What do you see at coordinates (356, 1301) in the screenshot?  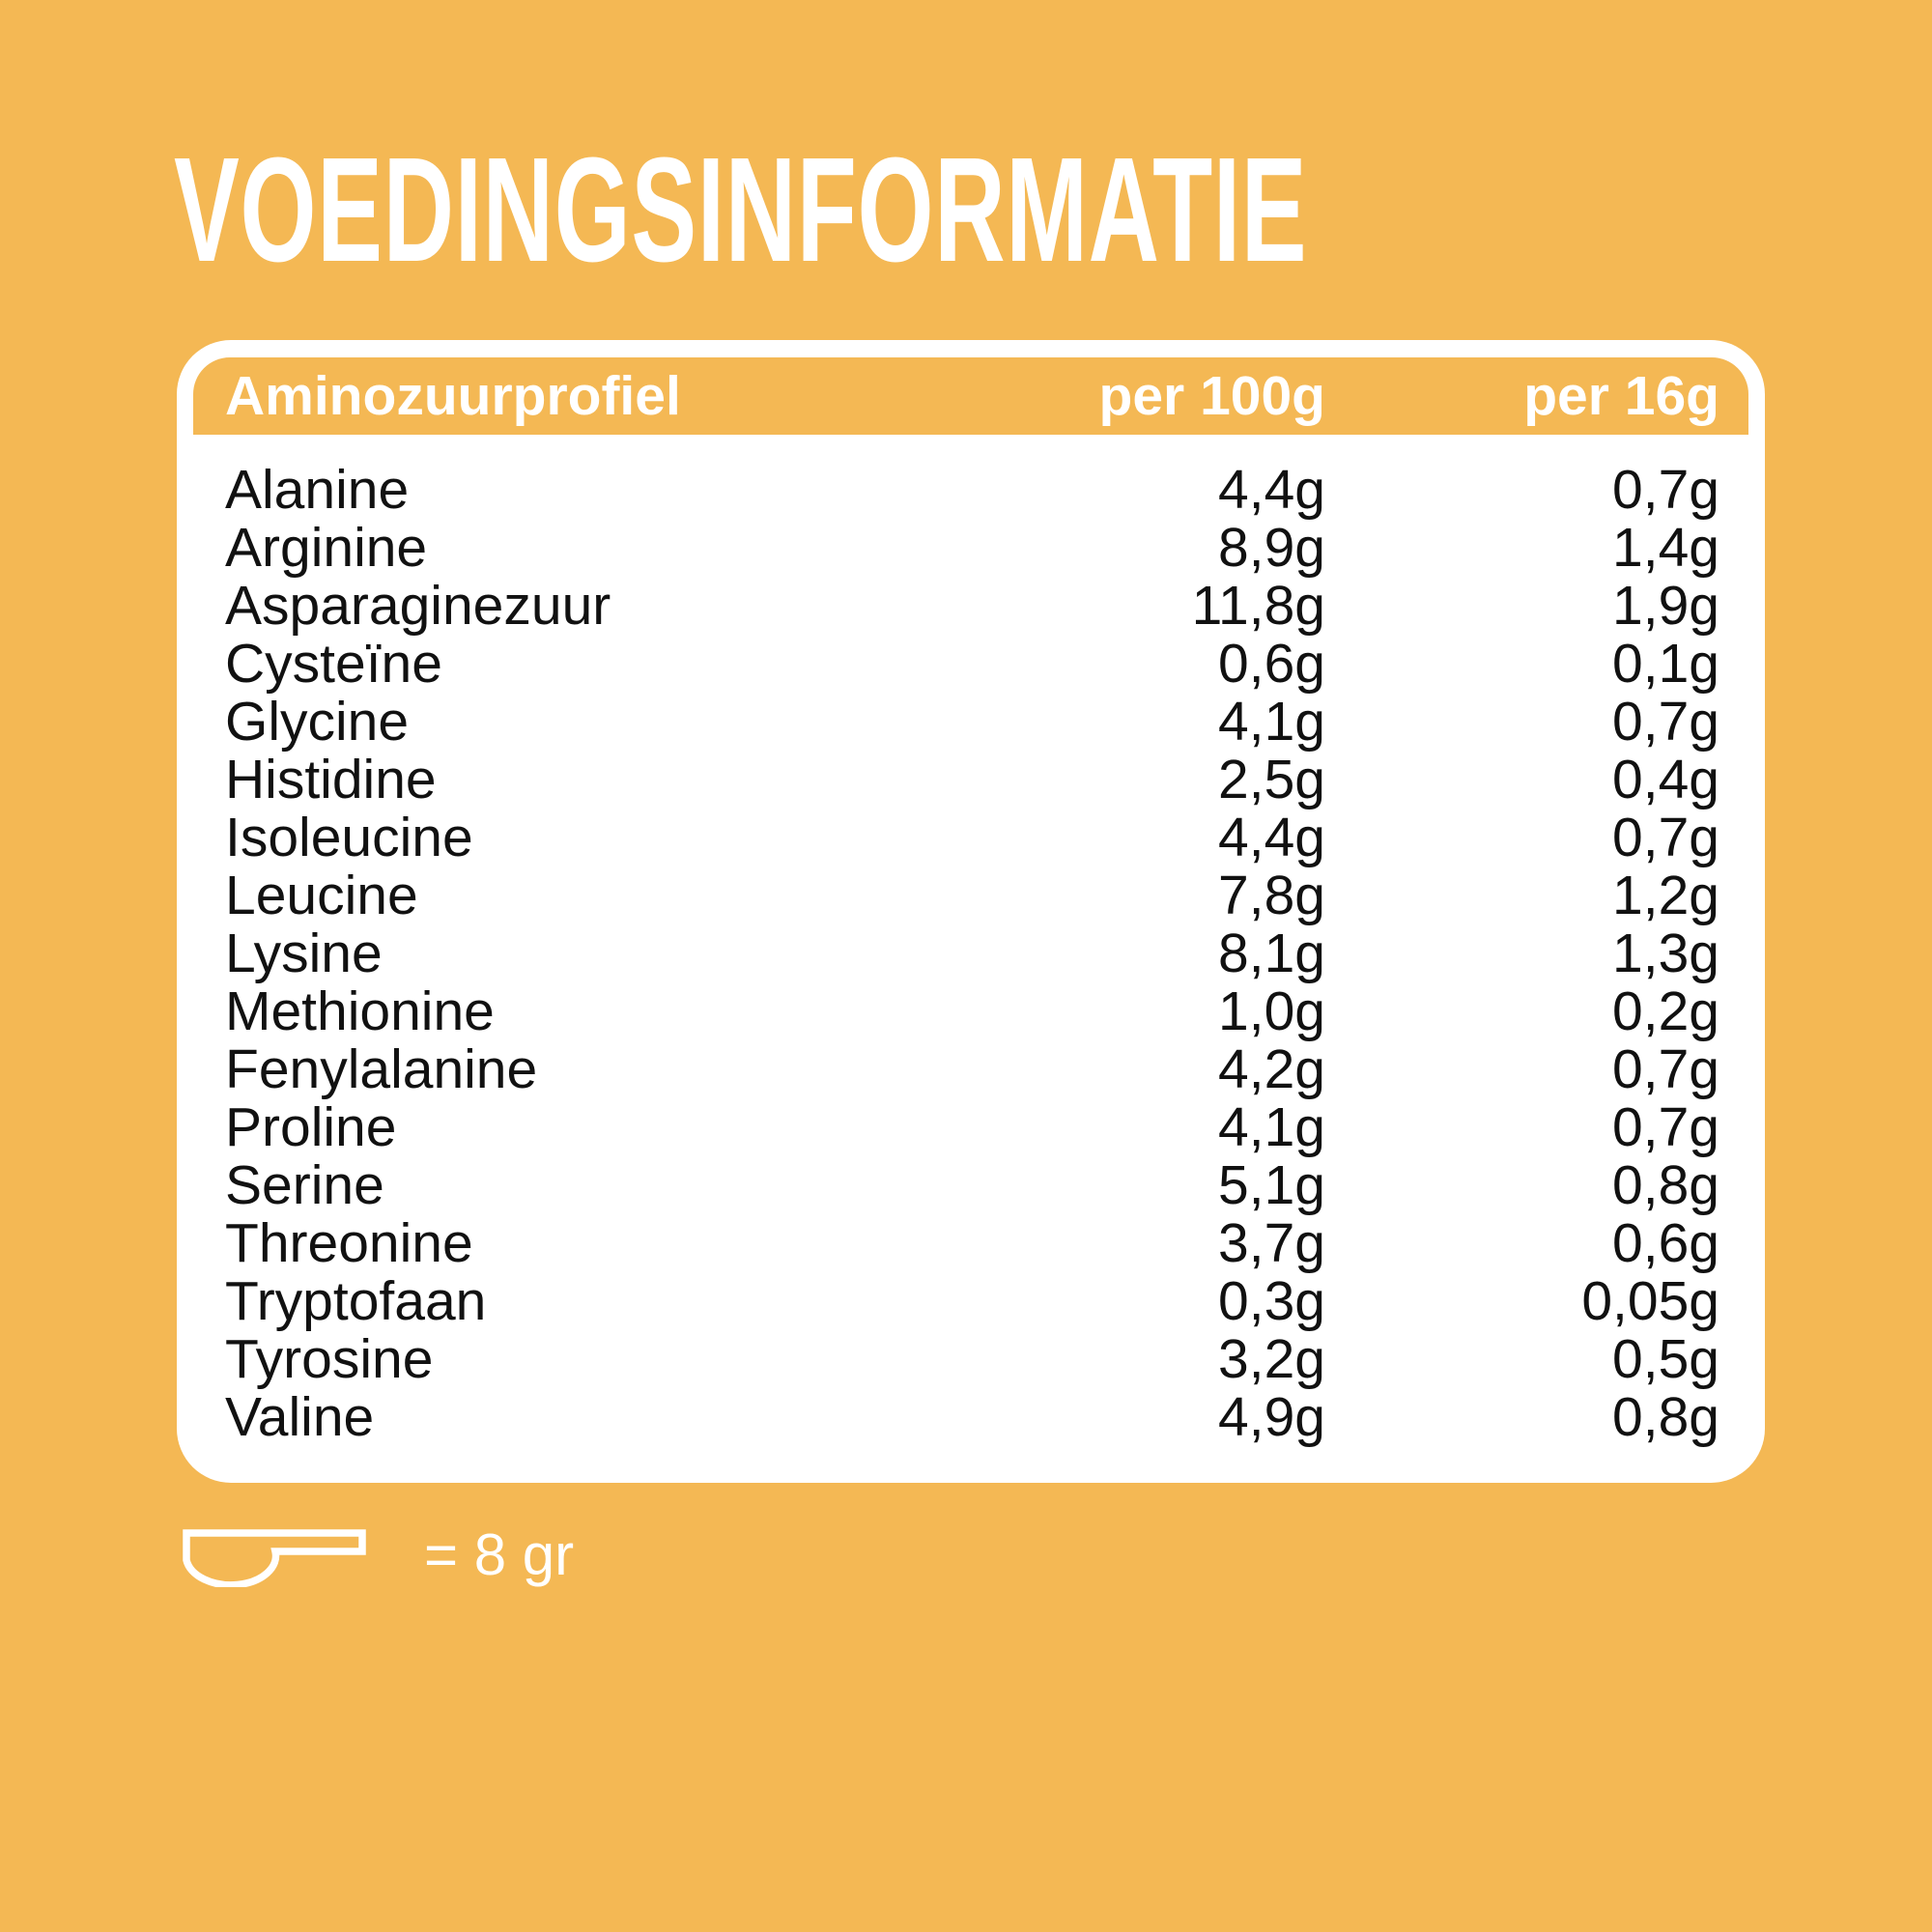 I see `amino-acid-name: Tryptofaan` at bounding box center [356, 1301].